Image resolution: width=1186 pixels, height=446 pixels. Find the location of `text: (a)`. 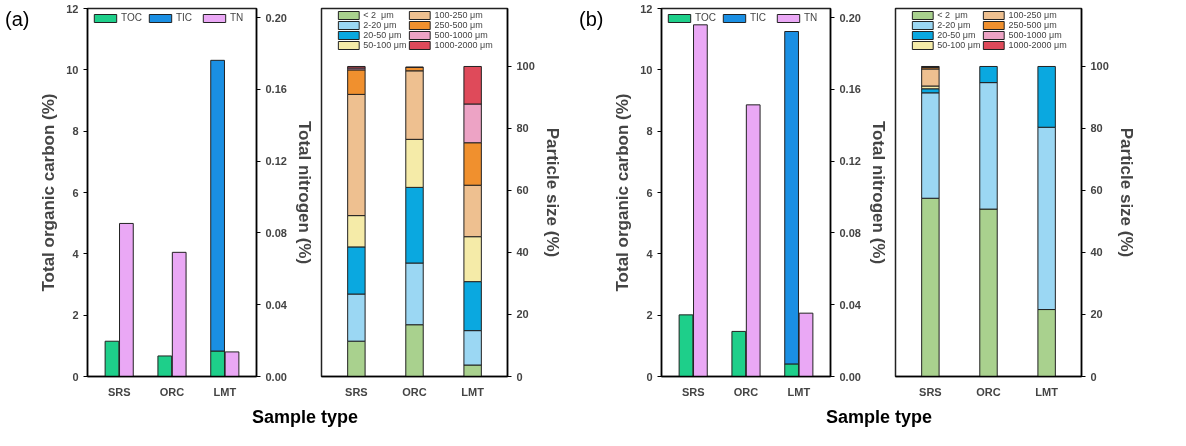

text: (a) is located at coordinates (17, 19).